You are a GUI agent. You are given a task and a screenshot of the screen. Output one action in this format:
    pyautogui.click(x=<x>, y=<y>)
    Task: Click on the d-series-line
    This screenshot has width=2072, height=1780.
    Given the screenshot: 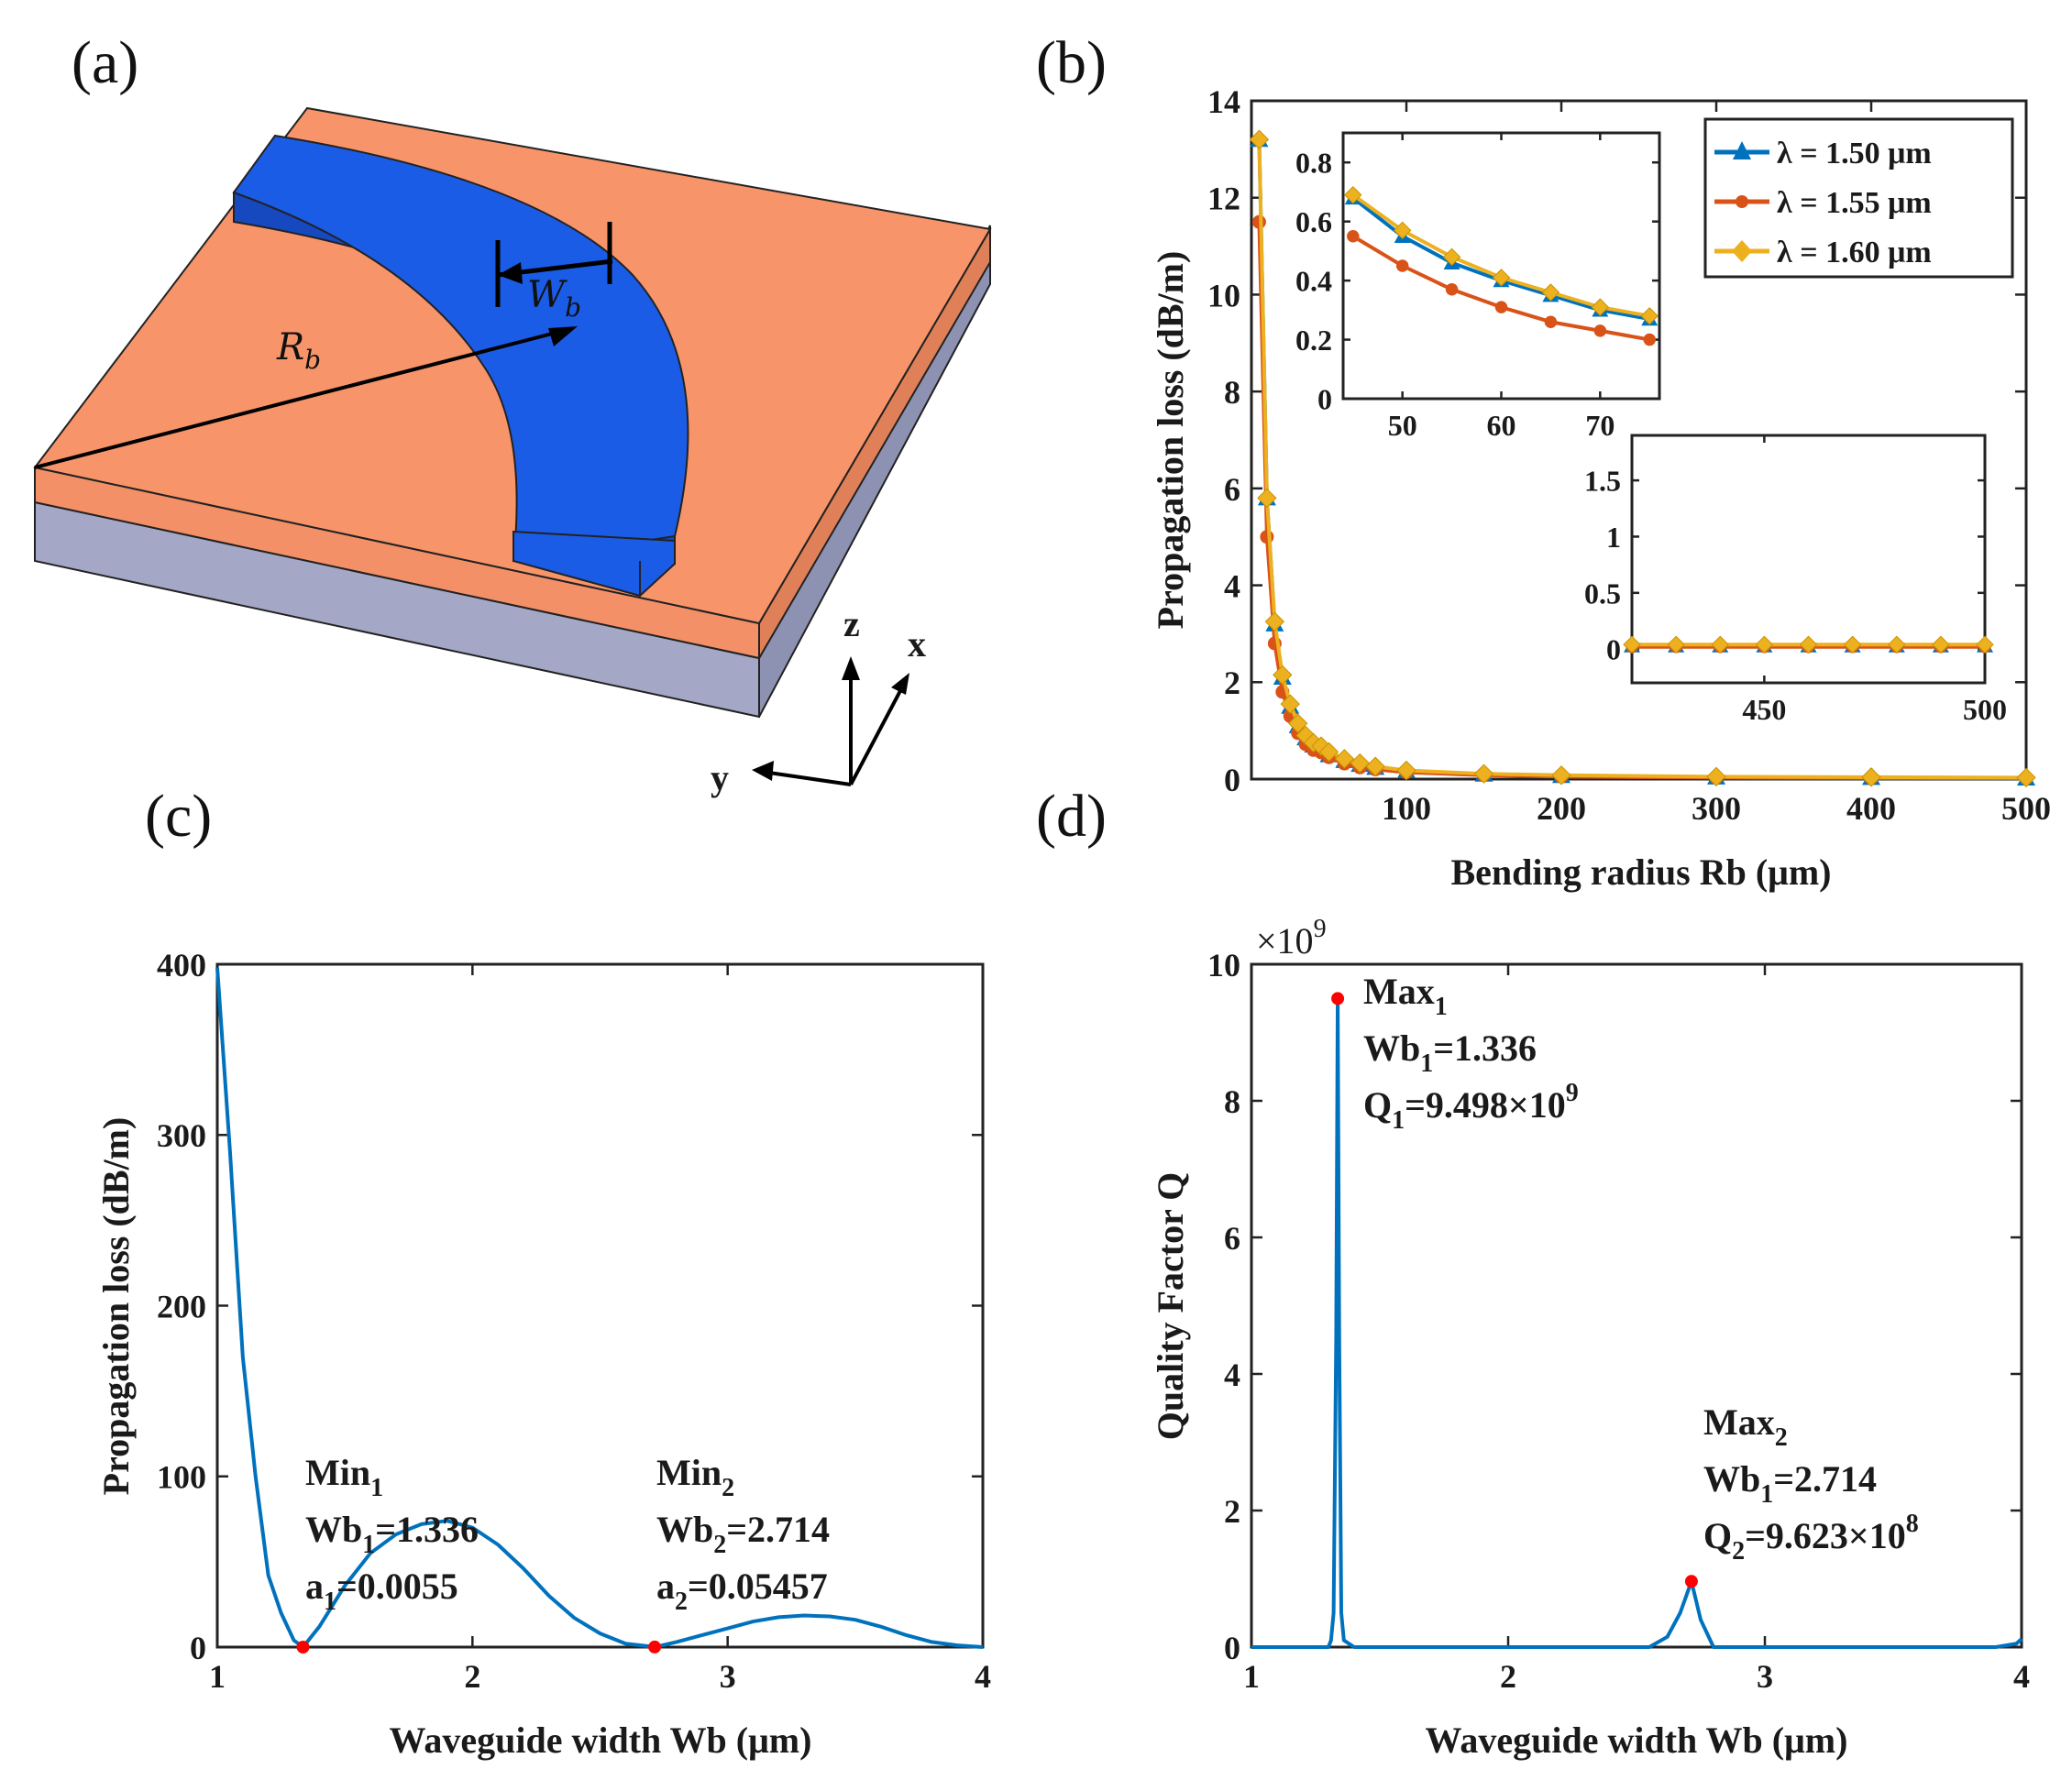 What is the action you would take?
    pyautogui.click(x=1637, y=1322)
    